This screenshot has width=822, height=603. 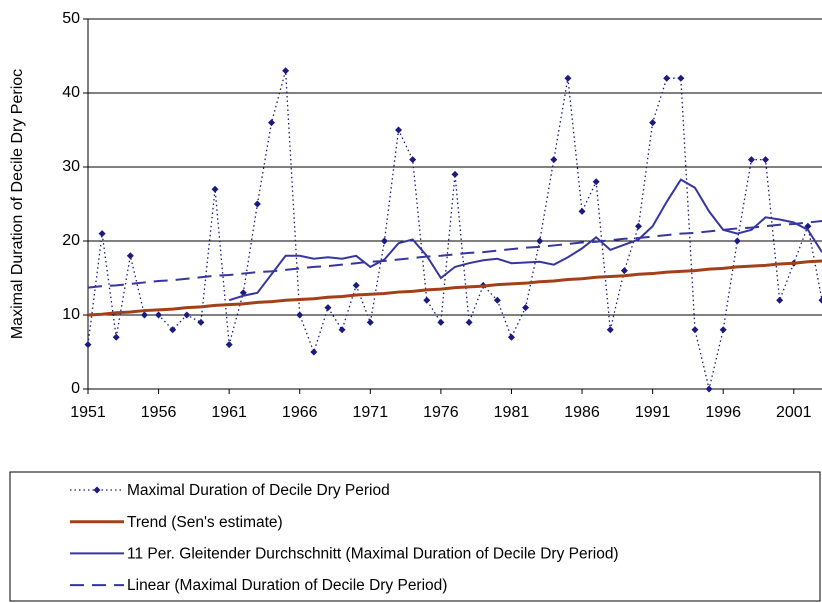 I want to click on x-tick-label: 1986, so click(x=582, y=412).